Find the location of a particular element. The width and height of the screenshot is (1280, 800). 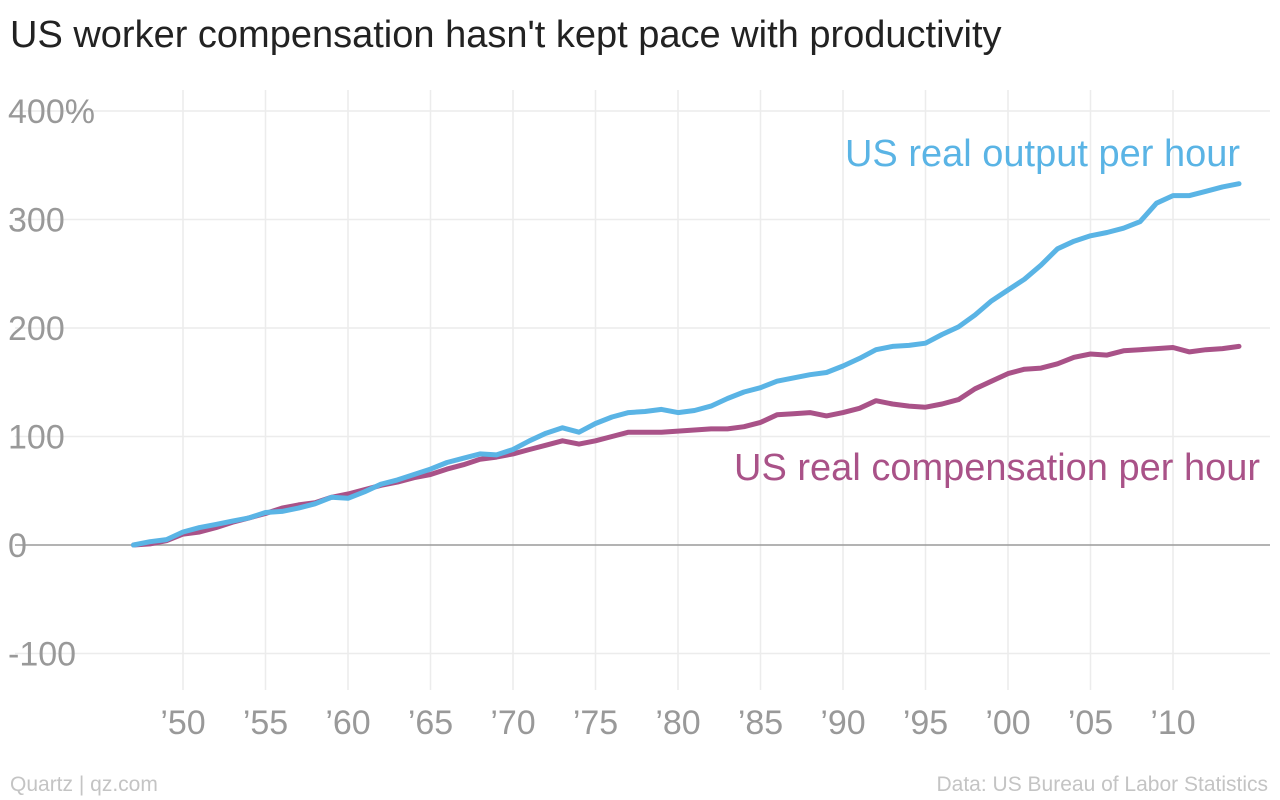

y-tick-label: 300 is located at coordinates (36, 221).